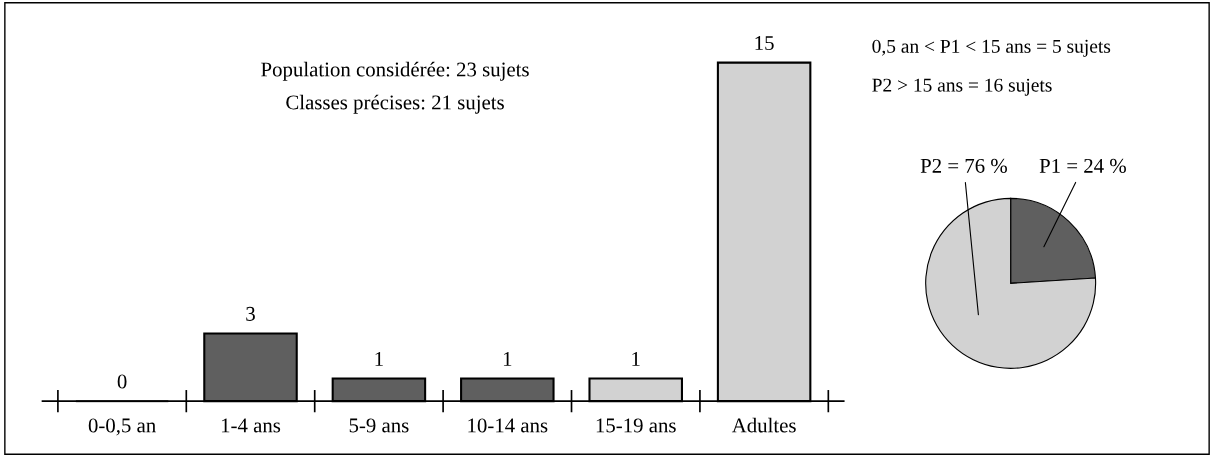  What do you see at coordinates (764, 43) in the screenshot?
I see `data-label: 15` at bounding box center [764, 43].